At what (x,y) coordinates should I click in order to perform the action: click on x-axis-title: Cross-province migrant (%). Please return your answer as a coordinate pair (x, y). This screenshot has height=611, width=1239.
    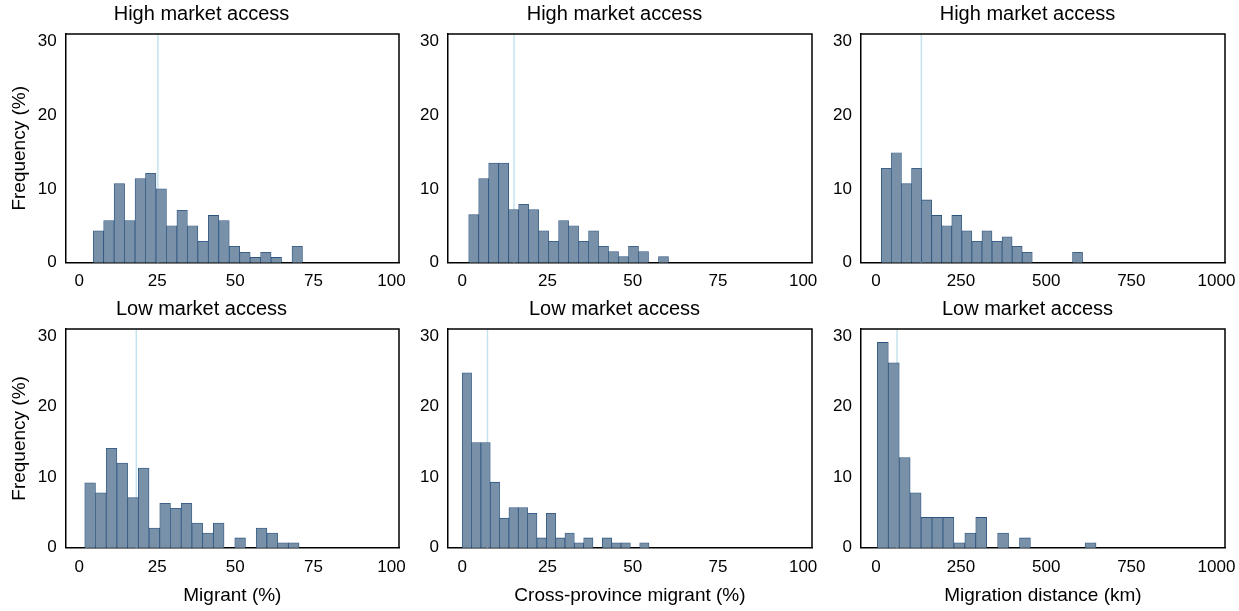
    Looking at the image, I should click on (630, 594).